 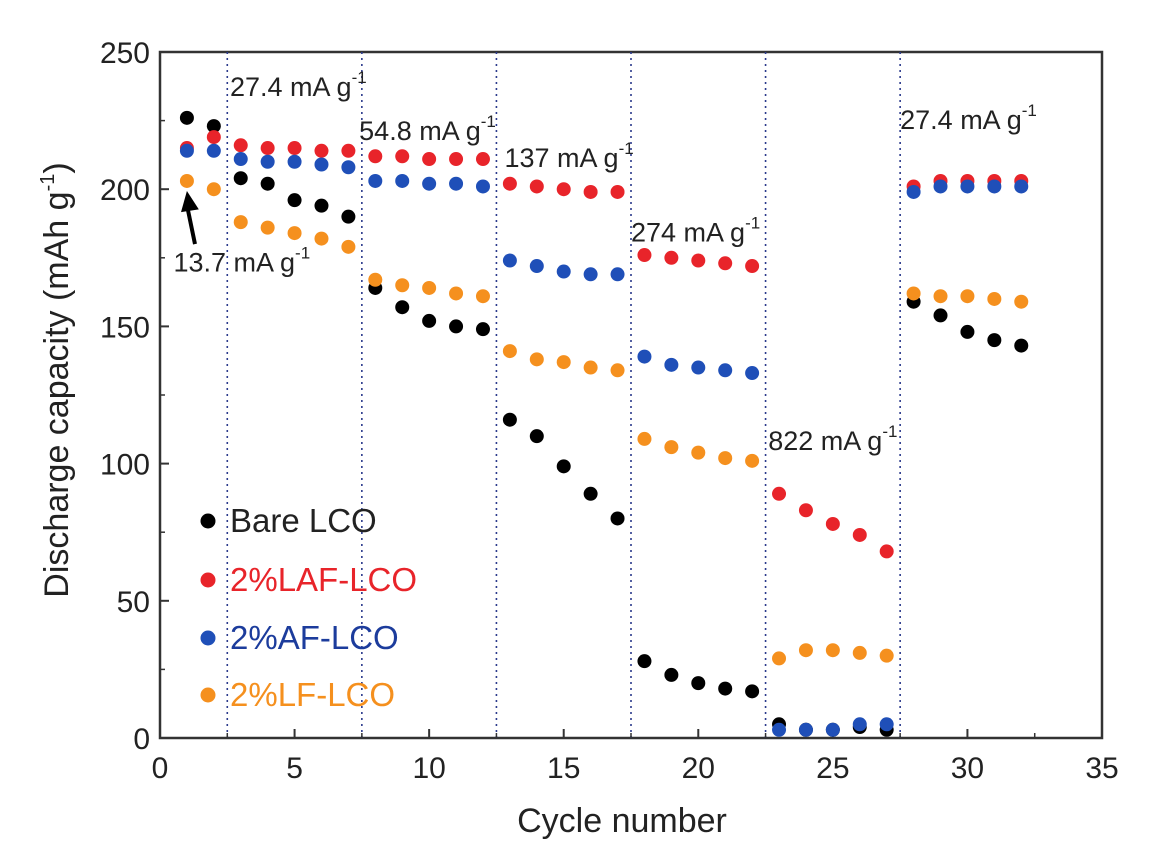 I want to click on x-tick-label: 30, so click(x=967, y=768).